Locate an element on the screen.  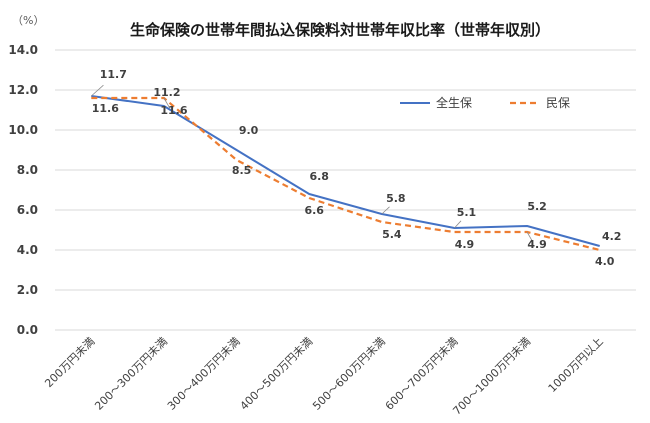
y-tick-label: 10.0 is located at coordinates (23, 130).